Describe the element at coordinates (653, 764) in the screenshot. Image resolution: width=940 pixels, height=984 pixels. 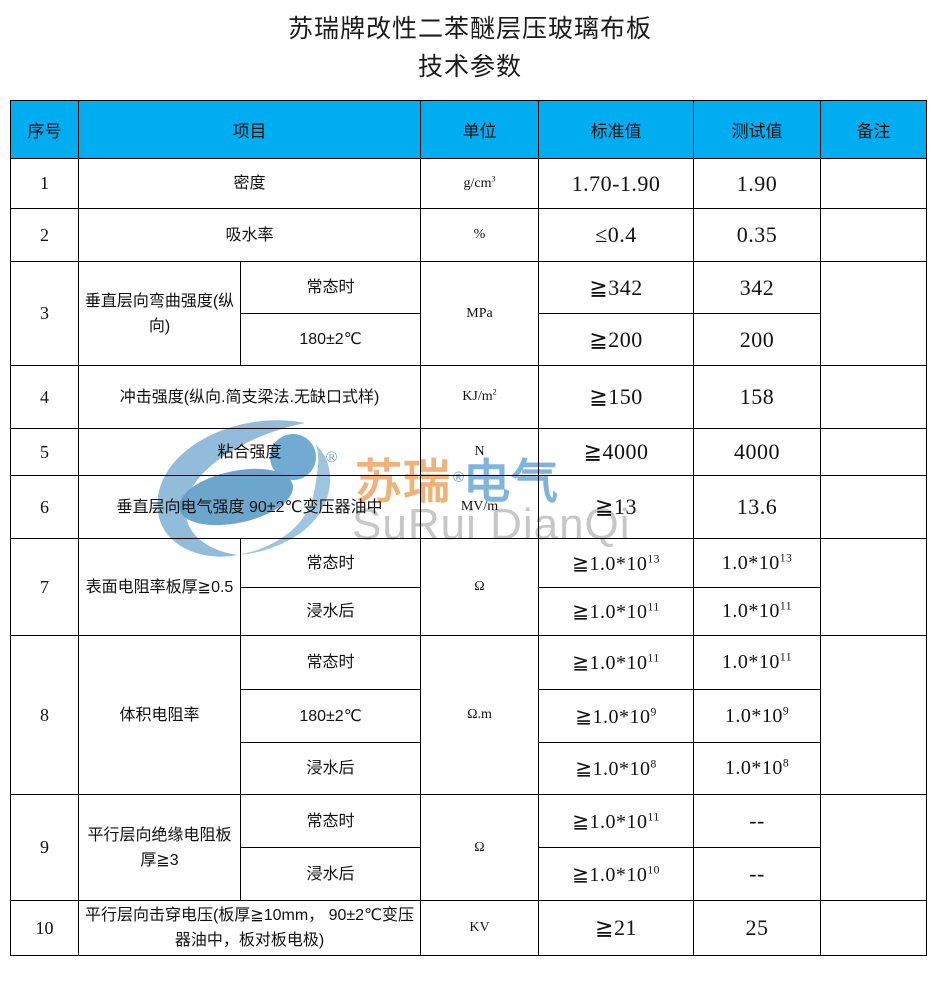
I see `standard-value-exponent: 8` at that location.